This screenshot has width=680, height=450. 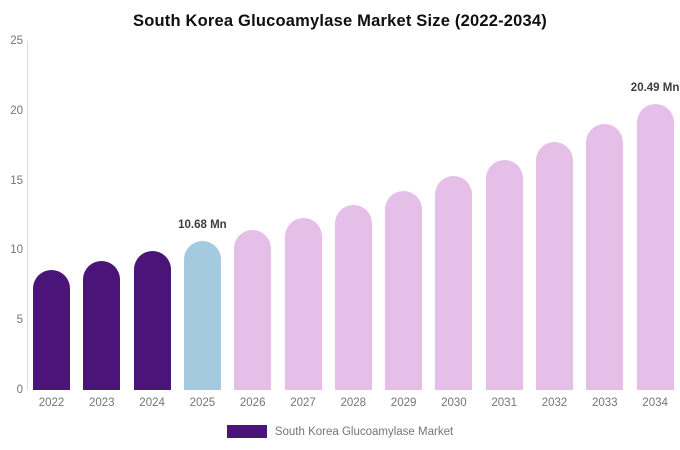 I want to click on x-tick-2033: 2033, so click(x=605, y=403).